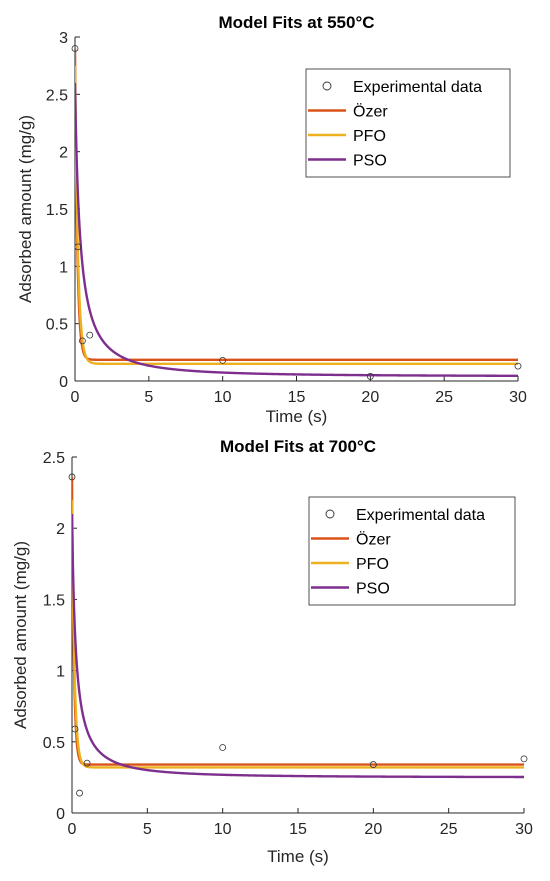 The width and height of the screenshot is (550, 881). Describe the element at coordinates (63, 38) in the screenshot. I see `y-tick-label: 3` at that location.